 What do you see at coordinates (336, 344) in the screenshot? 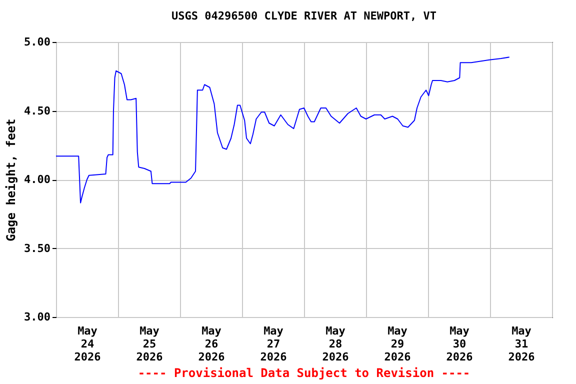
I see `x-tick-label: May 28 2026` at bounding box center [336, 344].